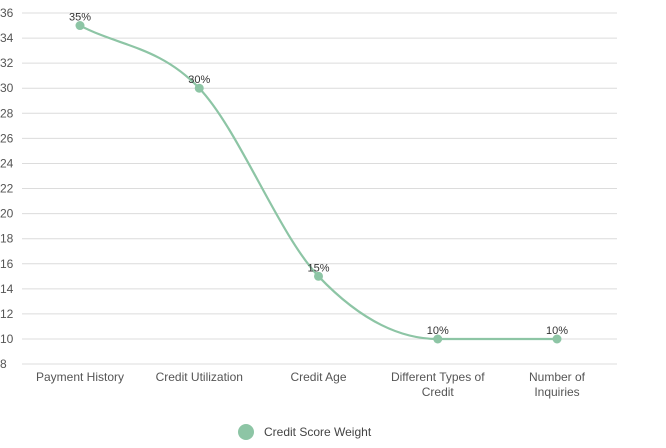 The image size is (666, 448). Describe the element at coordinates (7, 264) in the screenshot. I see `y-tick-label: 16` at that location.